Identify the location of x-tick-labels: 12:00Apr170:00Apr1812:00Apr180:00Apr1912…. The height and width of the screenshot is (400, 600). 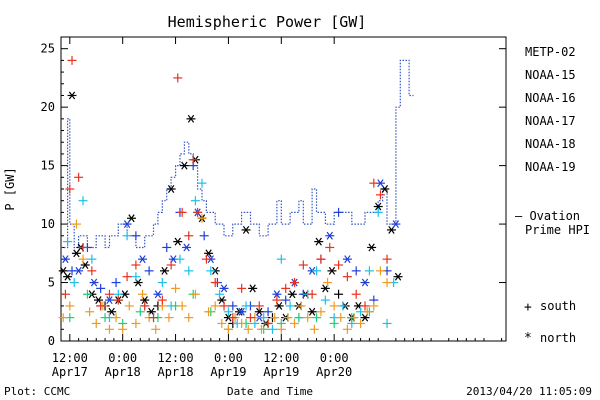
(202, 365).